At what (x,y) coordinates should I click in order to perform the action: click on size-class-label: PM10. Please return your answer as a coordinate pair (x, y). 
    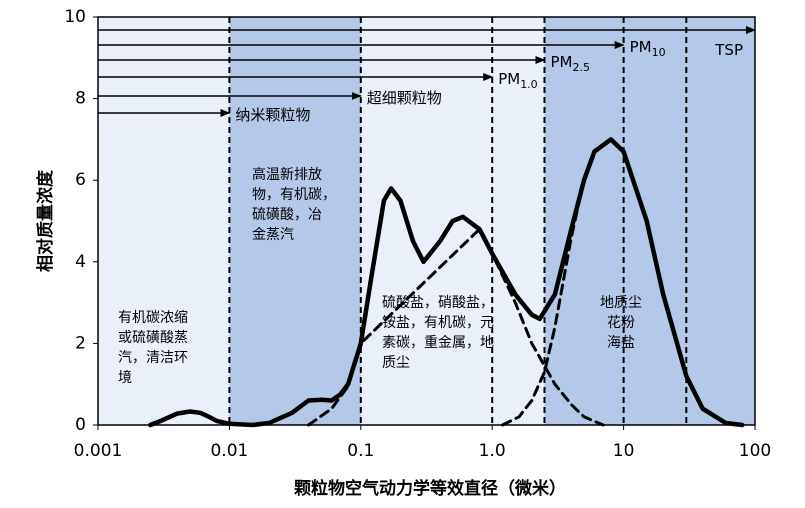
    Looking at the image, I should click on (648, 49).